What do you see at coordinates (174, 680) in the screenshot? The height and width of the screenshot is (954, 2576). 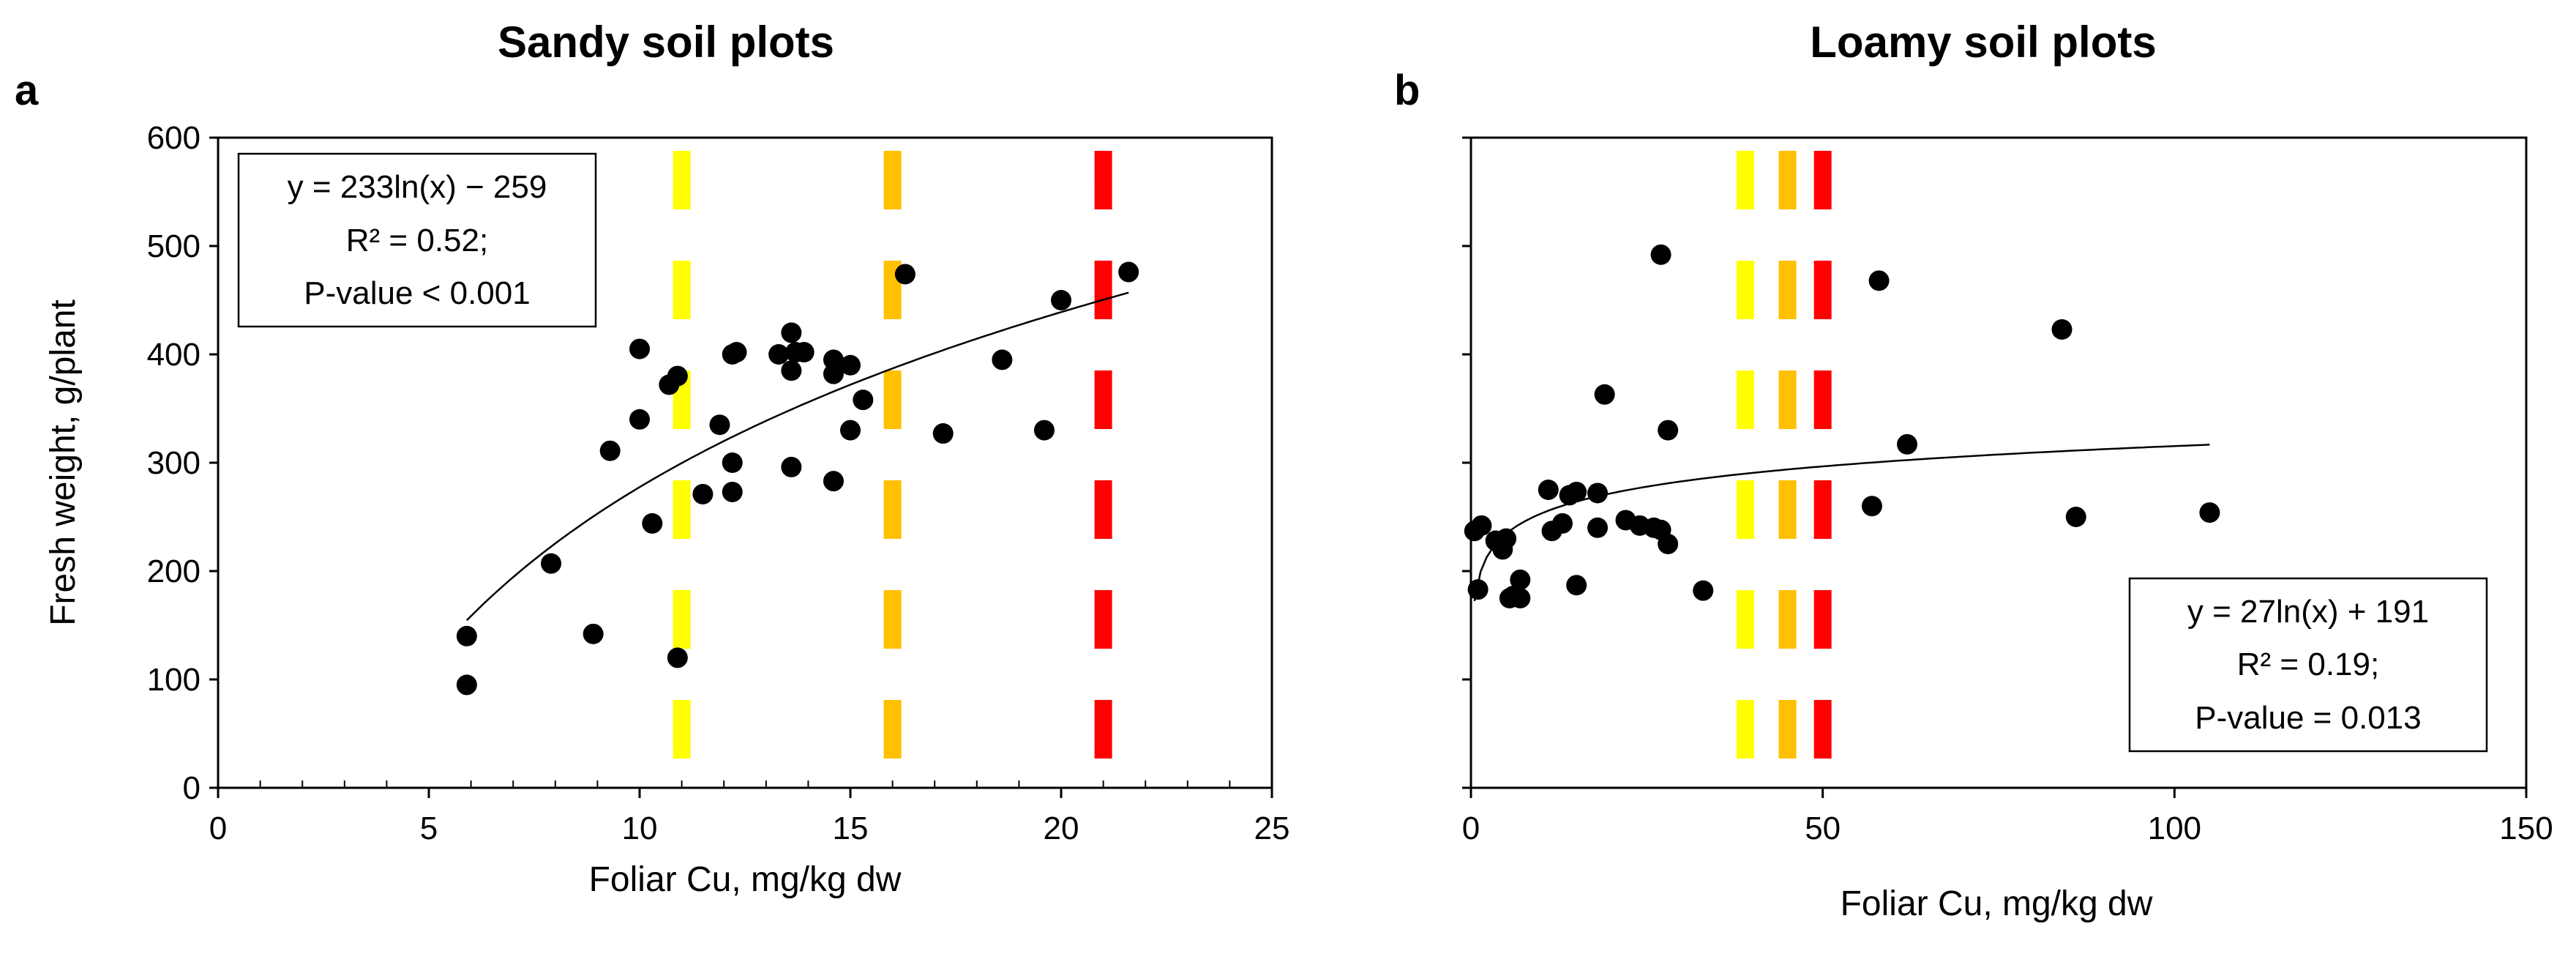 I see `y-tick-label-a-1: 100` at bounding box center [174, 680].